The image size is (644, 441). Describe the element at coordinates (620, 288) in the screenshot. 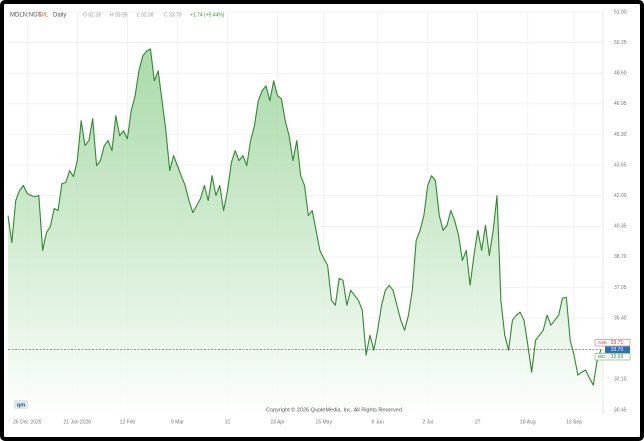

I see `y-tick-label: 37.05` at that location.